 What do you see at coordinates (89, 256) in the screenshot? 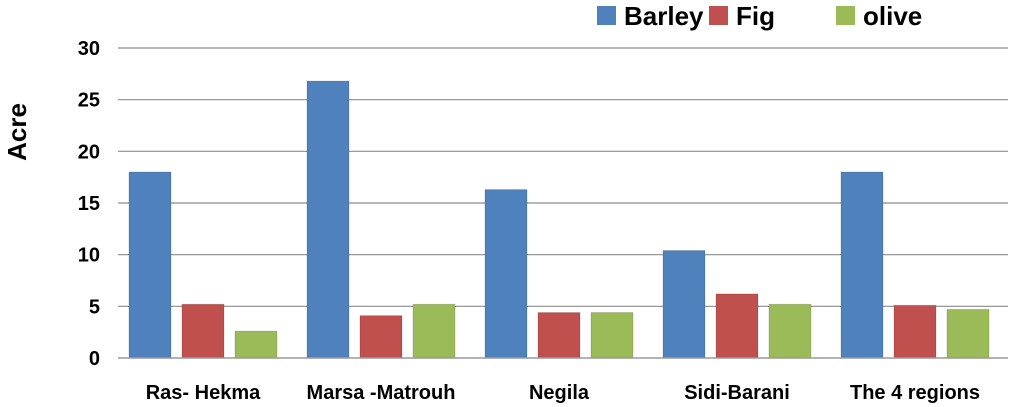
I see `y-tick-label: 10` at bounding box center [89, 256].